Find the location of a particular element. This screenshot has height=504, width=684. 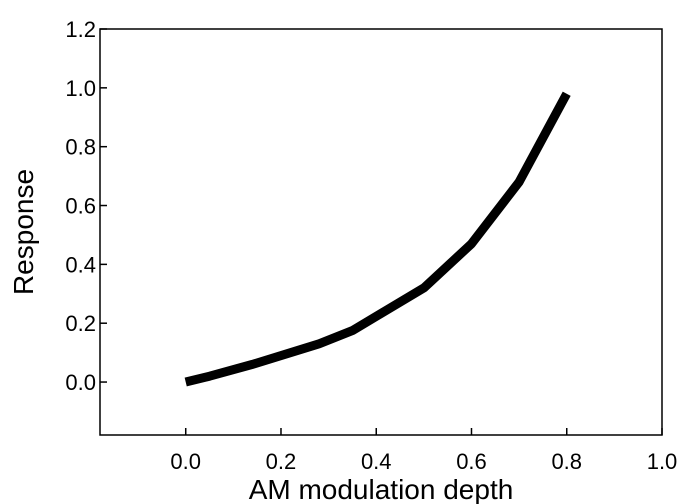

y-tick-label: 0.4 is located at coordinates (80, 264).